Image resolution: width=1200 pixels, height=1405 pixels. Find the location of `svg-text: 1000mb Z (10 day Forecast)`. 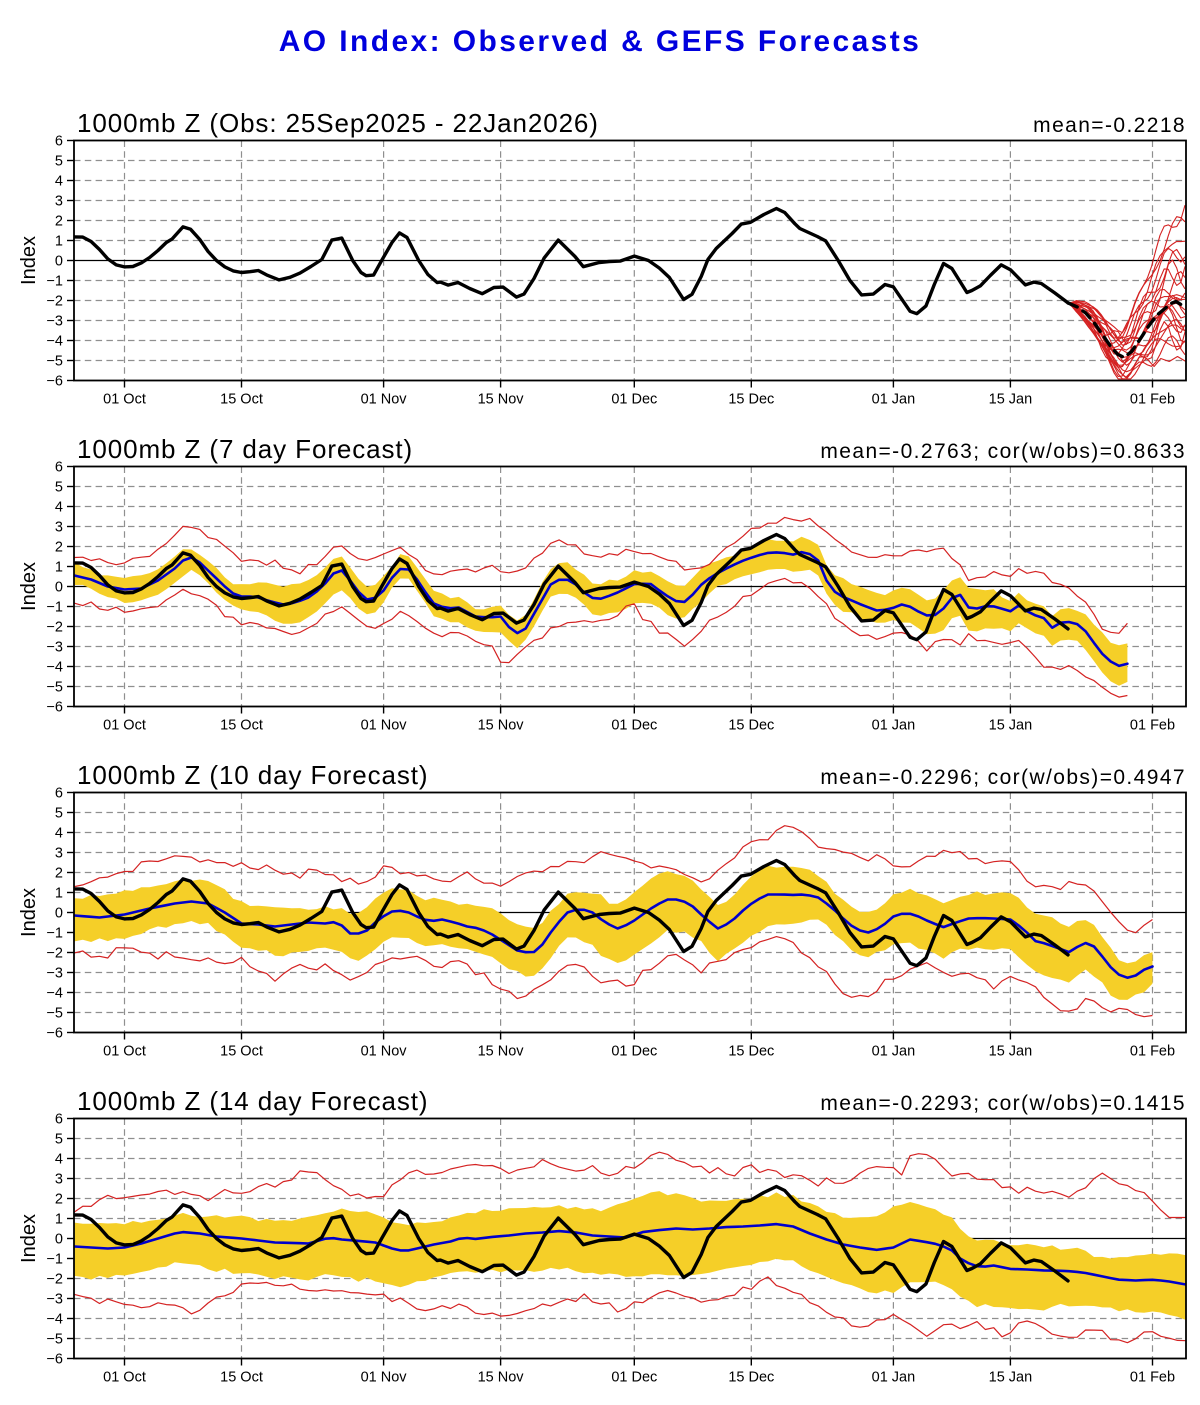

svg-text: 1000mb Z (10 day Forecast) is located at coordinates (252, 775).